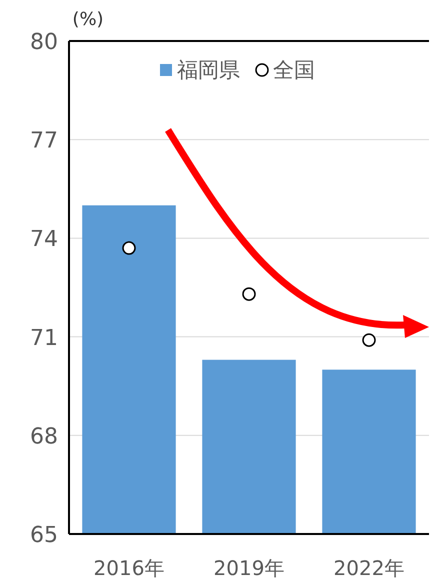 This screenshot has height=580, width=433. What do you see at coordinates (44, 437) in the screenshot?
I see `y-tick-label: 68` at bounding box center [44, 437].